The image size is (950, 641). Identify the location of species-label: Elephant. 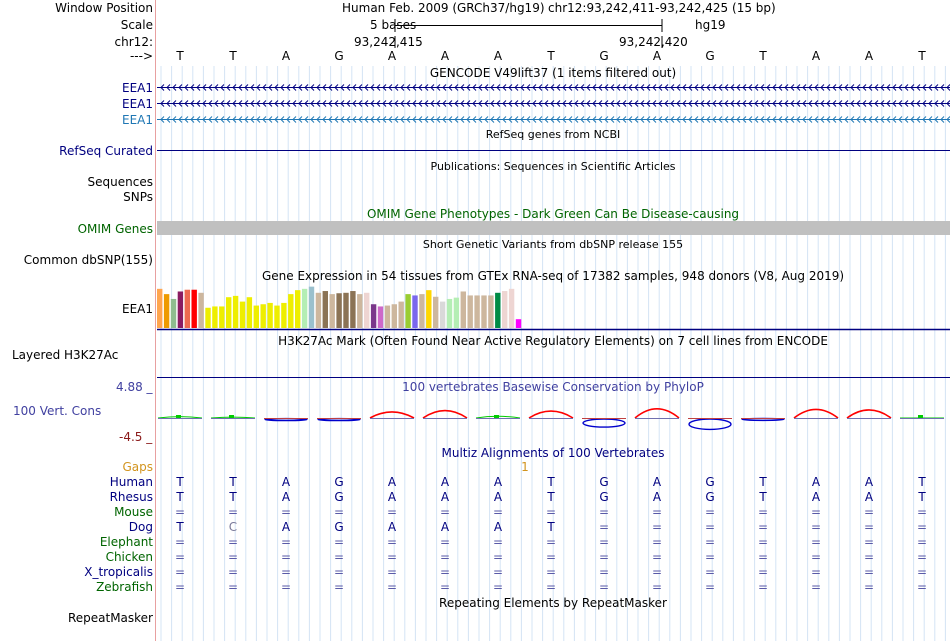
(126, 542).